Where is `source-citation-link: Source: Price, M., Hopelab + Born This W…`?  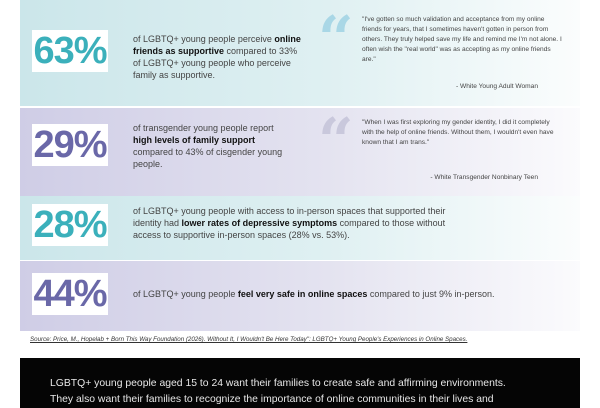 source-citation-link: Source: Price, M., Hopelab + Born This W… is located at coordinates (249, 339).